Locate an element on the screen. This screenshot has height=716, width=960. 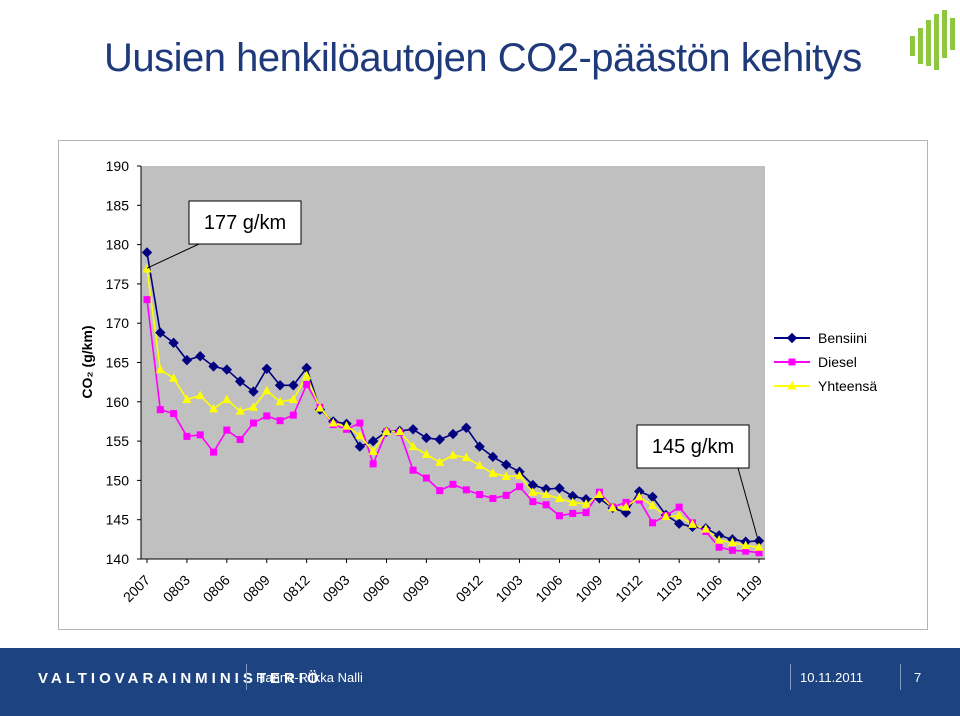
x-tick-label: 0909 is located at coordinates (415, 588).